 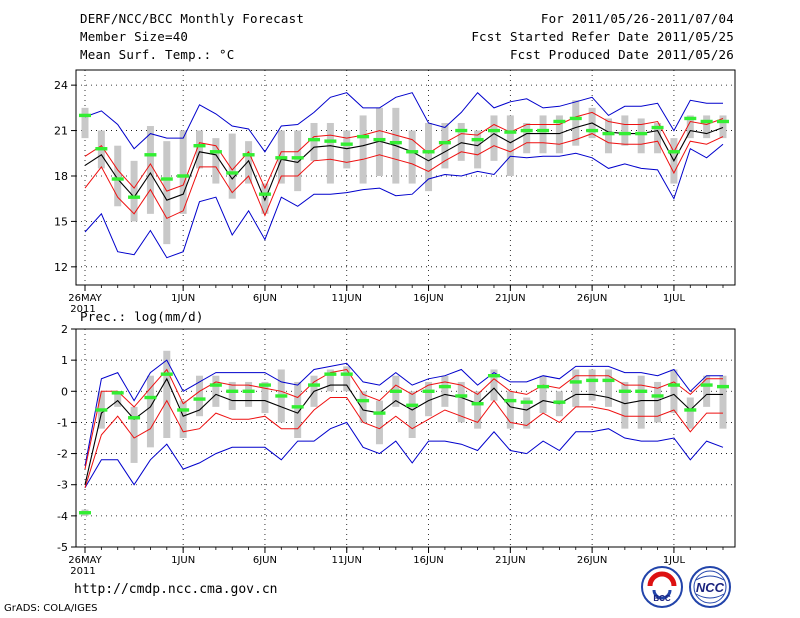 I want to click on prec-ytick-label: -1, so click(x=62, y=422).